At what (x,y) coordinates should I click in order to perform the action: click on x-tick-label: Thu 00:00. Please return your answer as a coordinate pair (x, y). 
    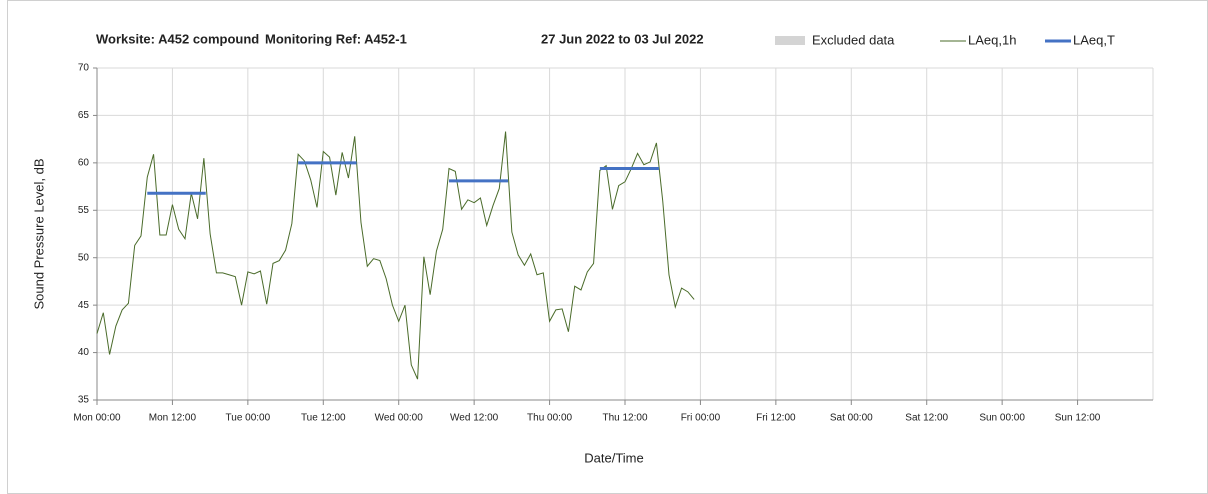
    Looking at the image, I should click on (549, 418).